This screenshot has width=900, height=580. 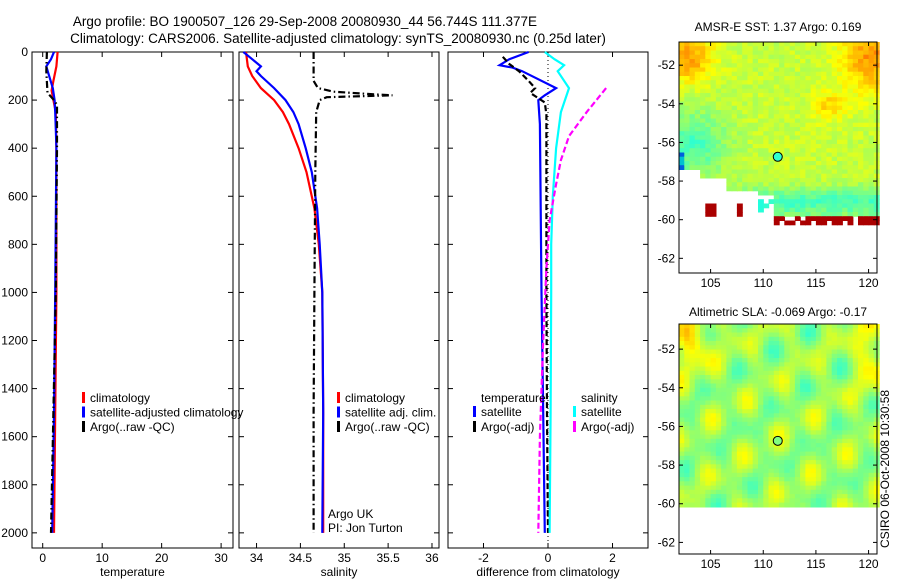 What do you see at coordinates (667, 142) in the screenshot?
I see `map-y-tick-label: -56` at bounding box center [667, 142].